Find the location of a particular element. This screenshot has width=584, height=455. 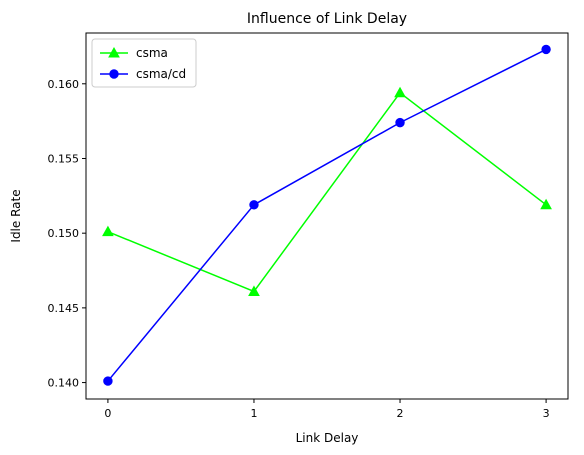

x-tick-label: 1 is located at coordinates (253, 413).